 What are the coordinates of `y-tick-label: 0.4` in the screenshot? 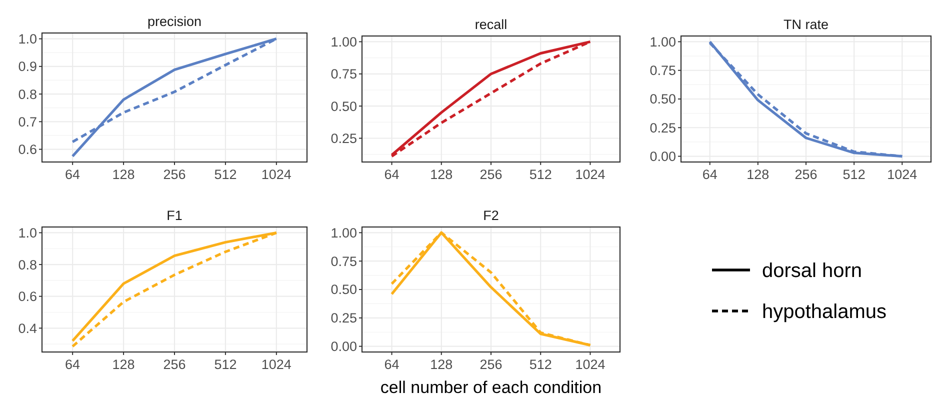 It's located at (28, 328).